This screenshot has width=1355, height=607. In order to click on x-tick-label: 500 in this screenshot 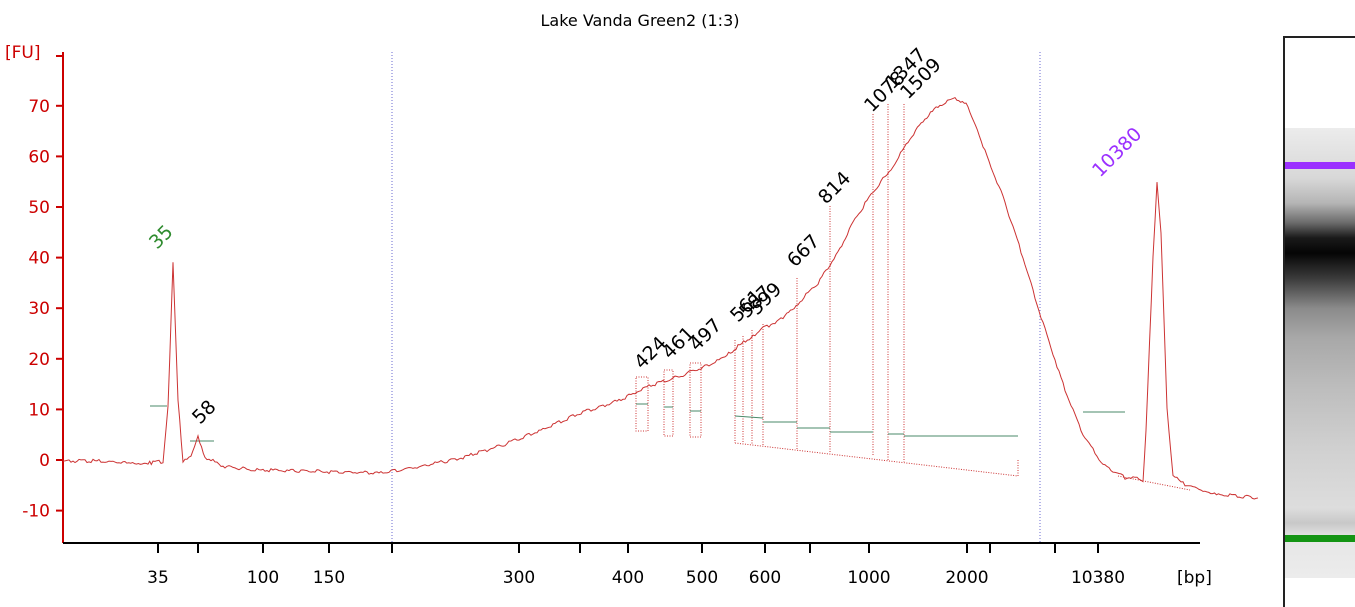, I will do `click(702, 578)`.